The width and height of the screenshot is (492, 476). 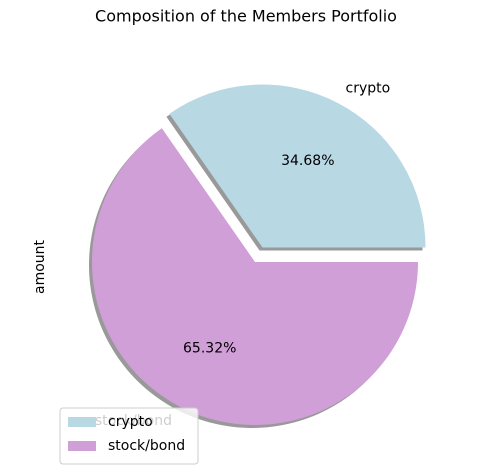 I want to click on legend-label: crypto, so click(x=130, y=422).